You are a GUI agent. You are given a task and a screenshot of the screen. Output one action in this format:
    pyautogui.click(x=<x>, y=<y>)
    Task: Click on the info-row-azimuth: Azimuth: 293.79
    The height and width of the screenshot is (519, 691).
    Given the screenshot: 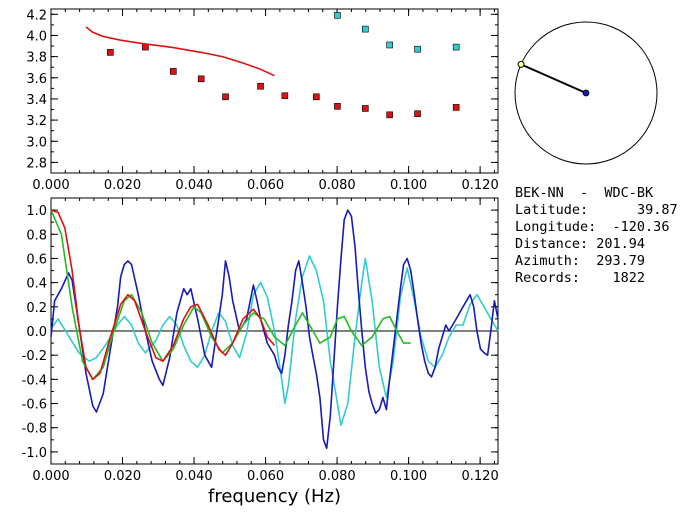 What is the action you would take?
    pyautogui.click(x=596, y=261)
    